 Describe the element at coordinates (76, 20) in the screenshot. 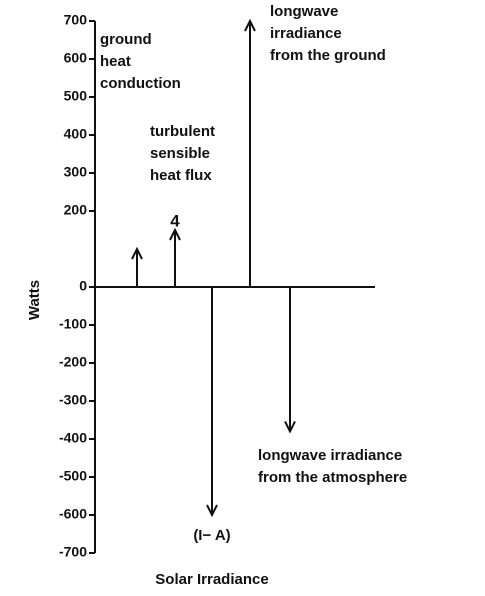

I see `y-tick-label: 700` at that location.